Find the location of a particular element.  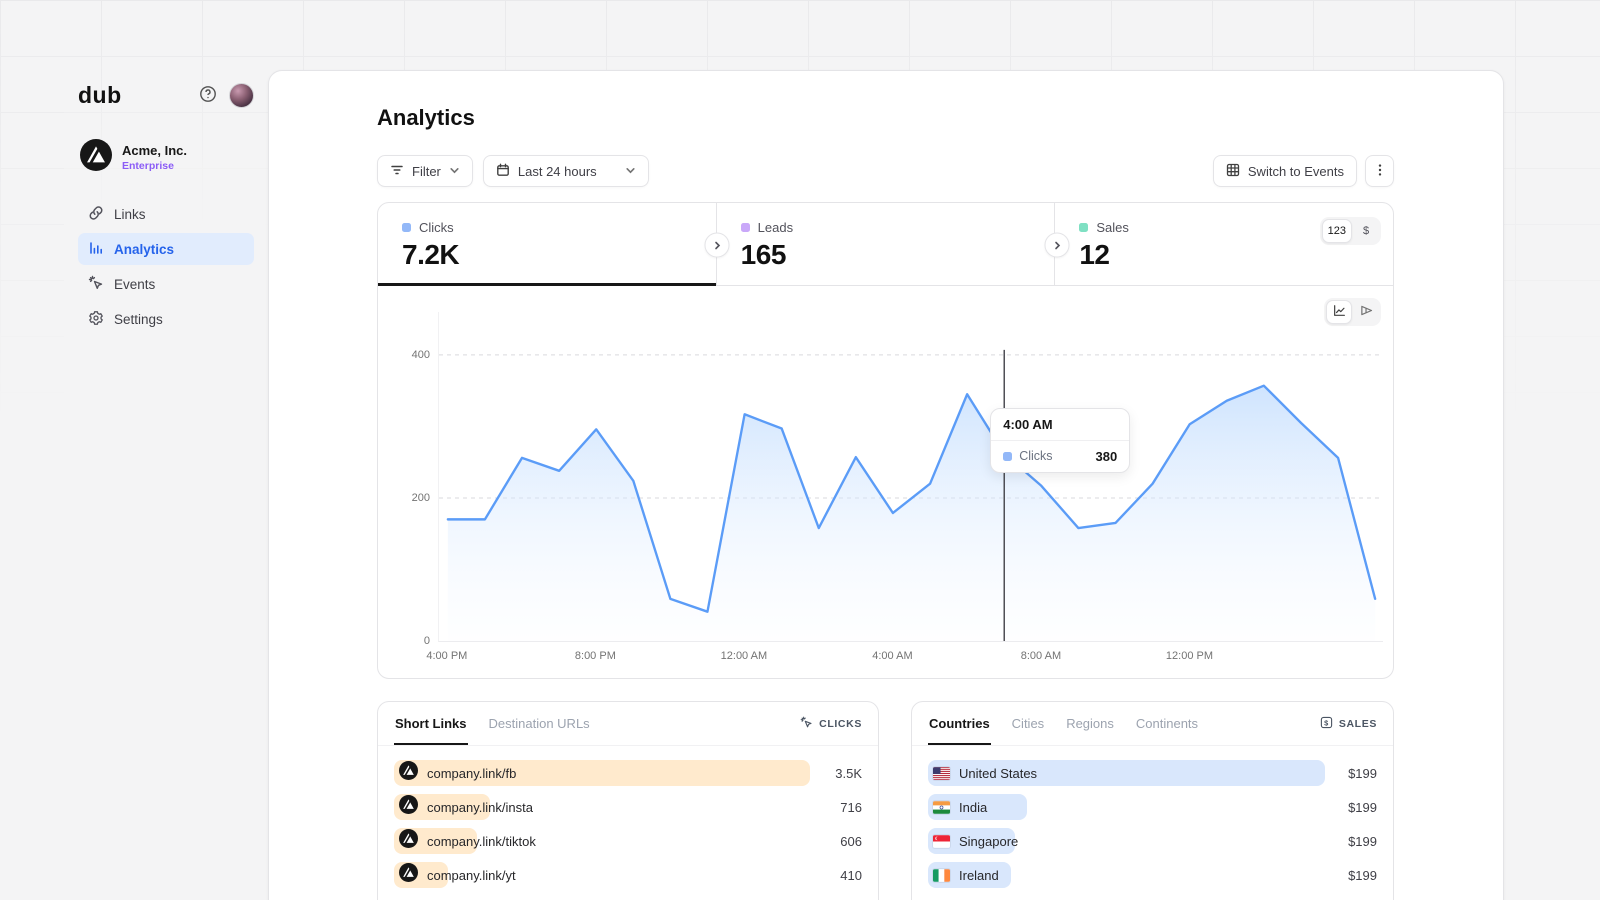

date-range-value: Last 24 hours is located at coordinates (557, 171).